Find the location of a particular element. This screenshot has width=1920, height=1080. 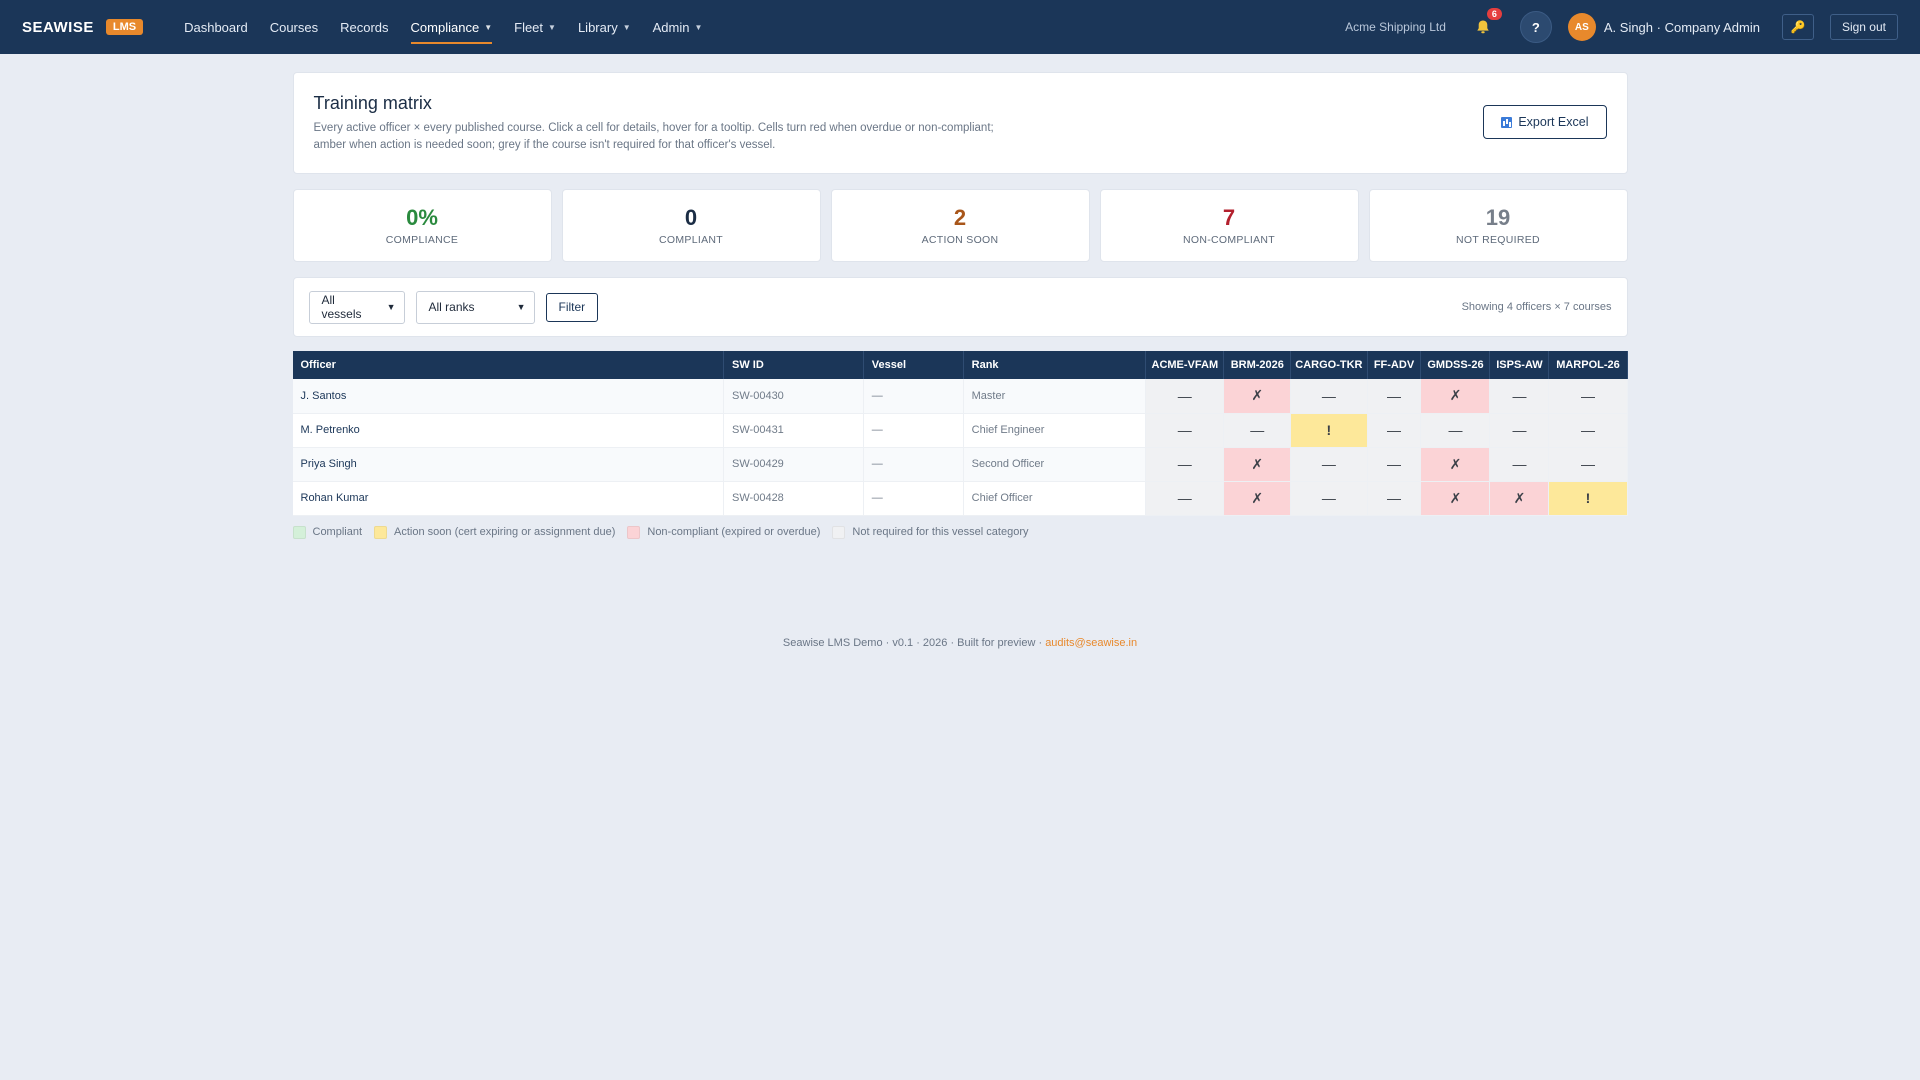

legend-item-nc: Non-compliant (expired or overdue) is located at coordinates (724, 532).